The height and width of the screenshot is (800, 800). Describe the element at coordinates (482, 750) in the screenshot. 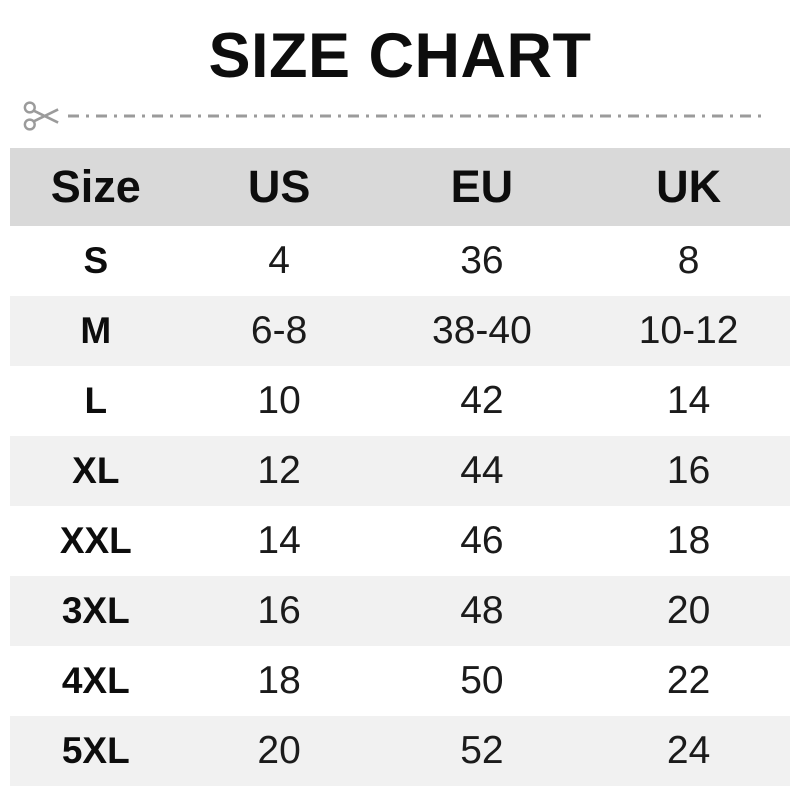

I see `eu-value-cell: 52` at that location.